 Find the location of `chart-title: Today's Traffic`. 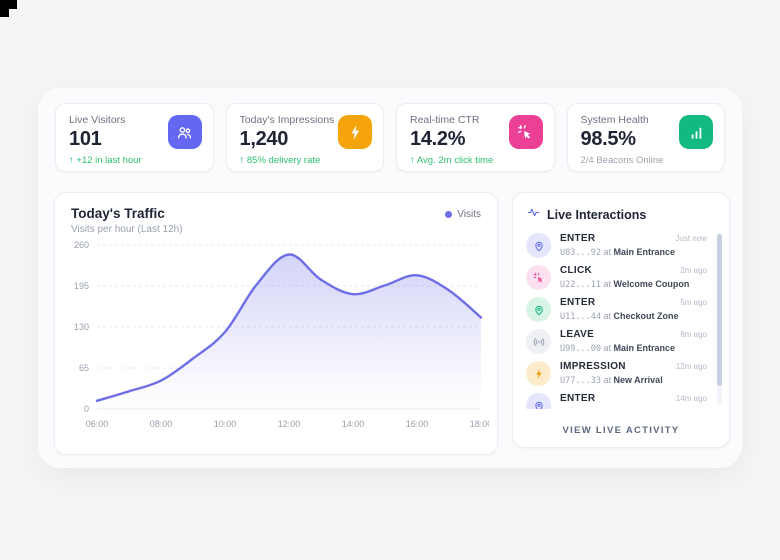

chart-title: Today's Traffic is located at coordinates (118, 213).